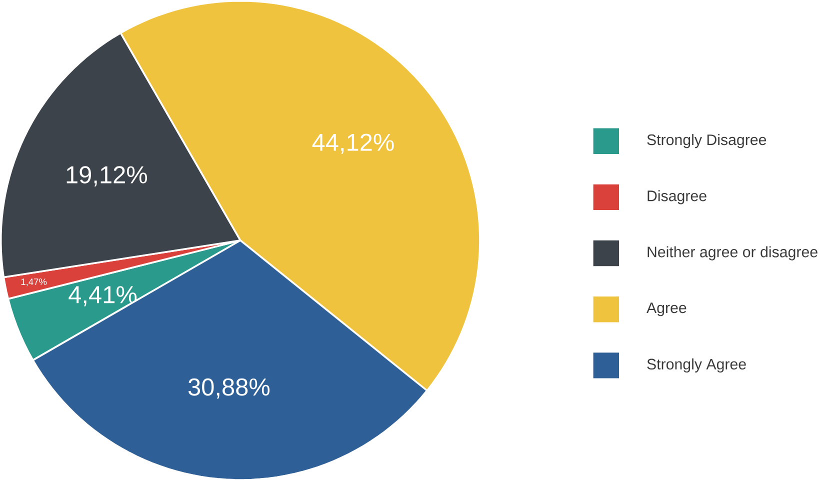  Describe the element at coordinates (666, 309) in the screenshot. I see `legend-label: Agree` at that location.